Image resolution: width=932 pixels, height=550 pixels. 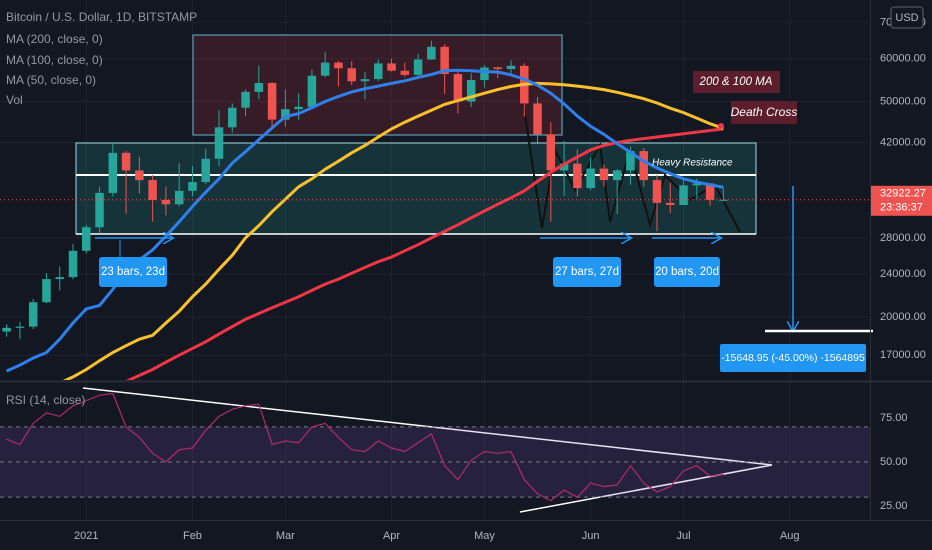 I want to click on x-tick-label: Jul, so click(x=684, y=536).